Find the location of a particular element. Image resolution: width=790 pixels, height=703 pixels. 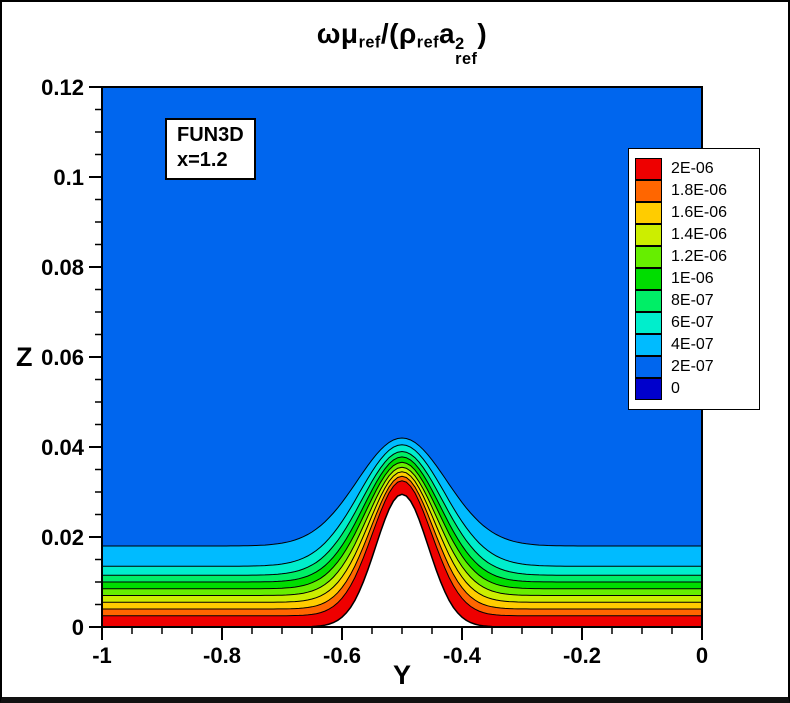

legend-row: 1.6E-06 is located at coordinates (694, 212).